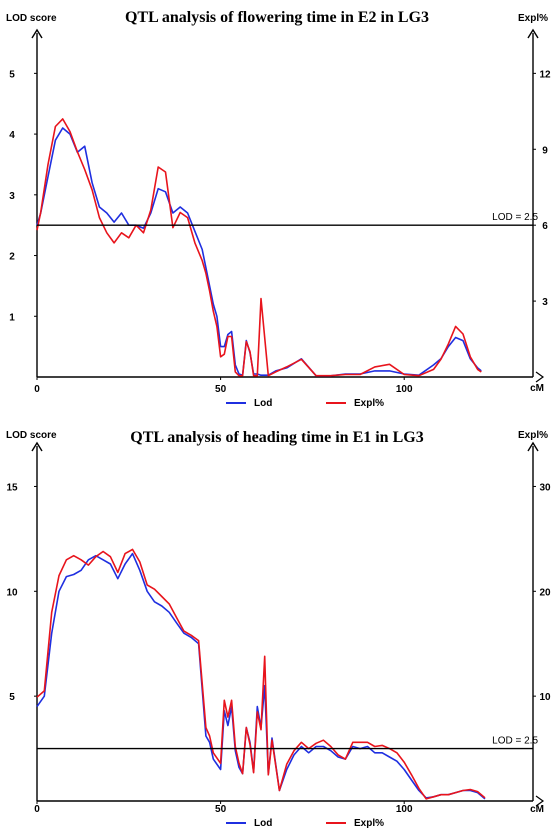 The height and width of the screenshot is (831, 554). What do you see at coordinates (12, 135) in the screenshot?
I see `y-tick-left-label: 4` at bounding box center [12, 135].